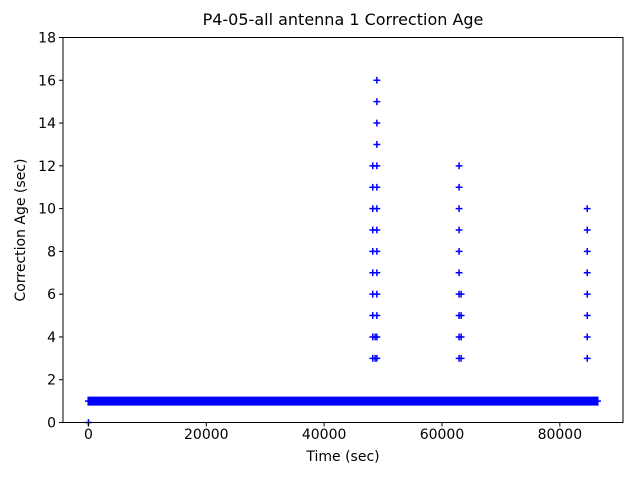 The width and height of the screenshot is (640, 480). What do you see at coordinates (560, 435) in the screenshot?
I see `x-tick-label: 80000` at bounding box center [560, 435].